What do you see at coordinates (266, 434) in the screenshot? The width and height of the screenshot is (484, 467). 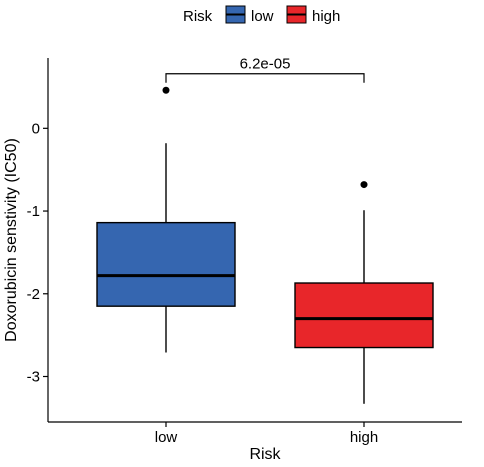 I see `x-ticks: low high` at bounding box center [266, 434].